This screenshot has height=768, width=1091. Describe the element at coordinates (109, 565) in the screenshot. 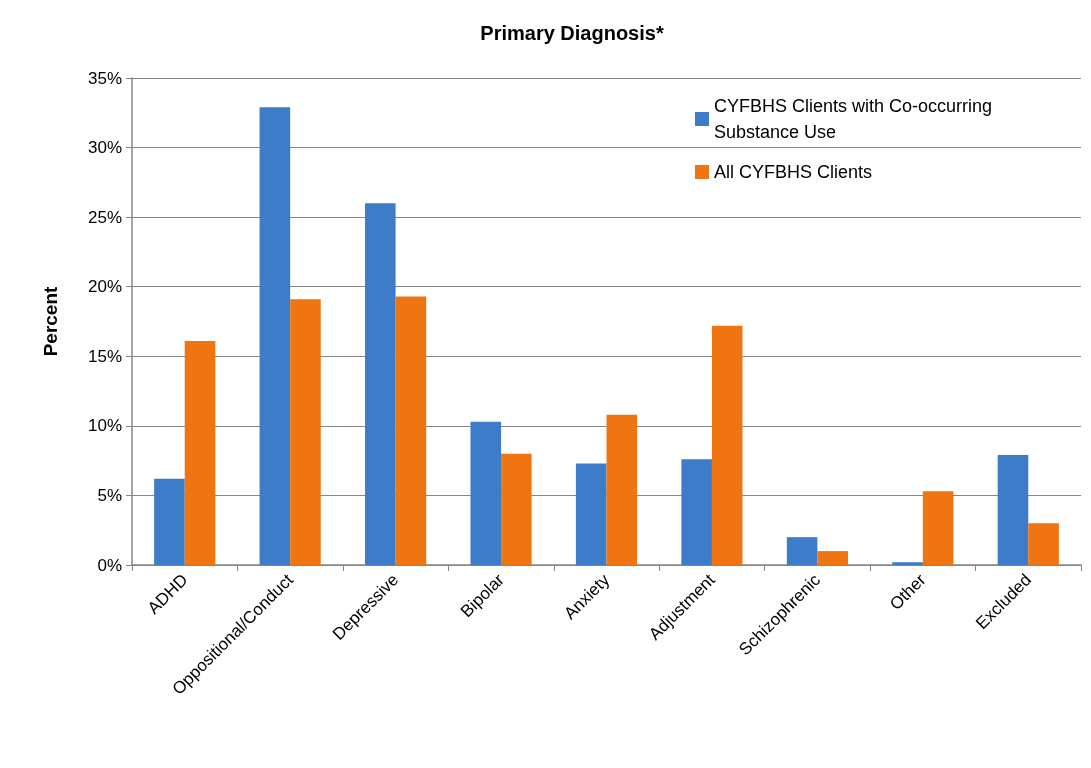

I see `y-tick-label: 0%` at that location.